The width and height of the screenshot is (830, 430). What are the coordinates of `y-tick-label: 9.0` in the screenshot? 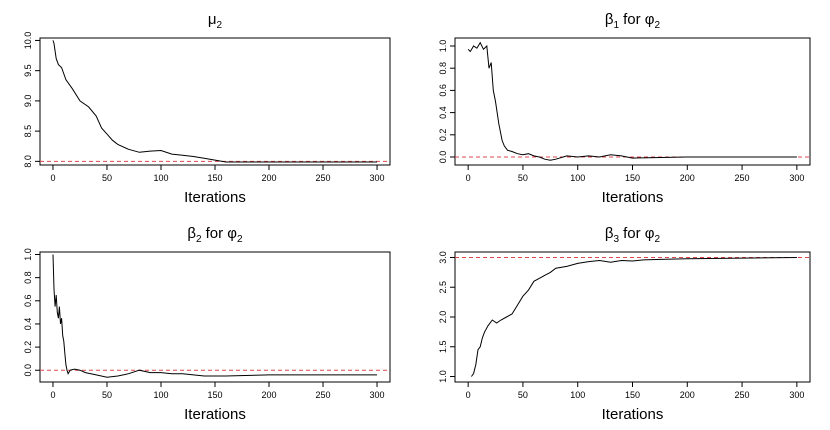 It's located at (28, 101).